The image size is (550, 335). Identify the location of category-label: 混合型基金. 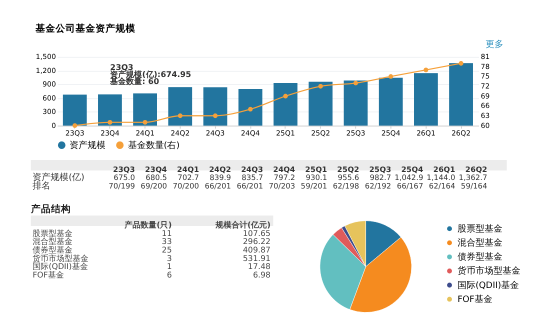
(52, 241).